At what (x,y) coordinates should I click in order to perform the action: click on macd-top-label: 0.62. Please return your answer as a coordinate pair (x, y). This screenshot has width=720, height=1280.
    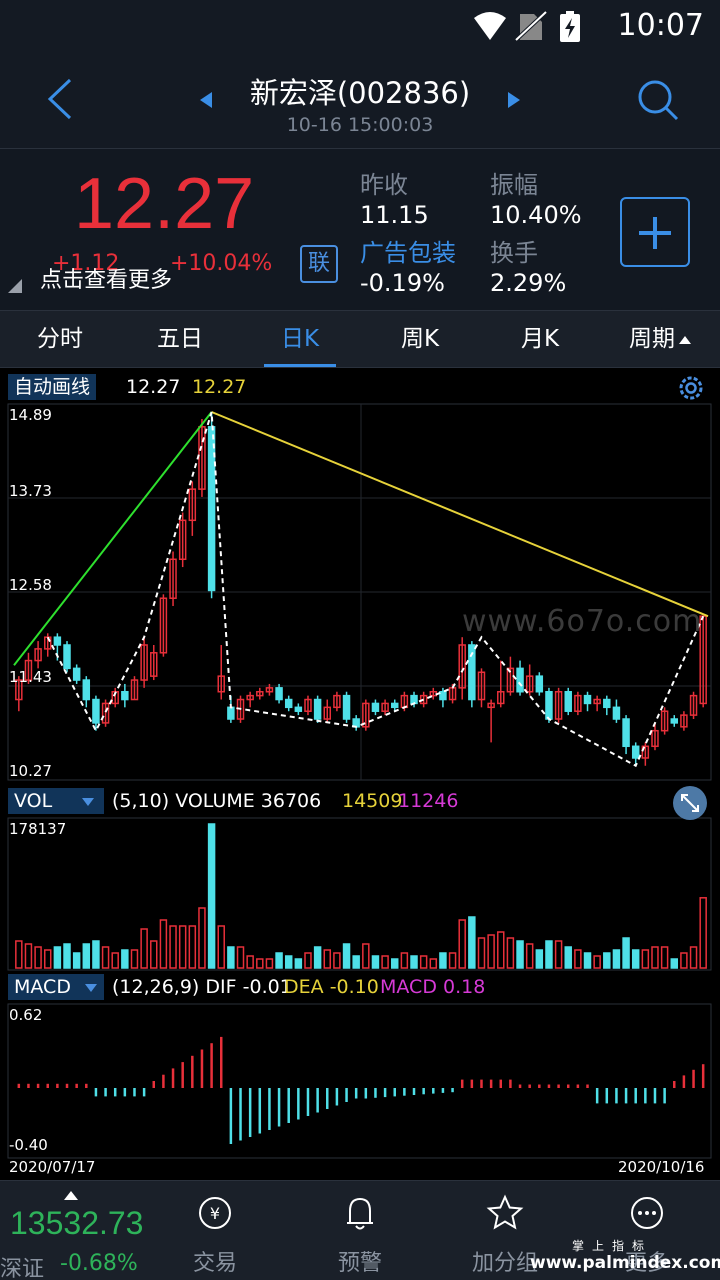
    Looking at the image, I should click on (26, 1015).